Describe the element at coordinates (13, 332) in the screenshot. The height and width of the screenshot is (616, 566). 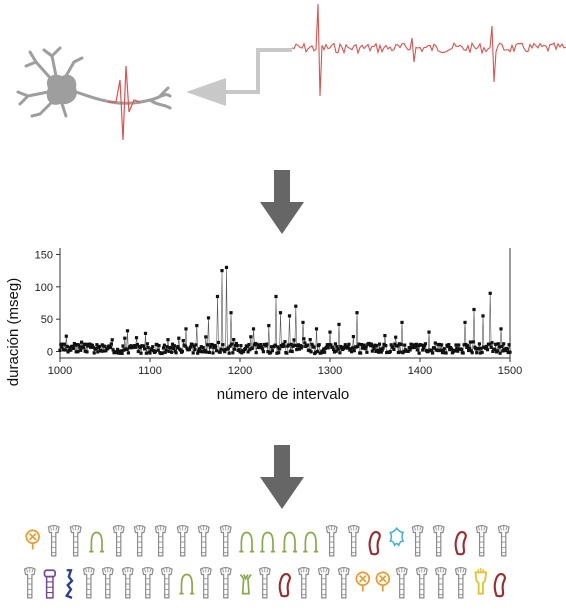
I see `y-axis-label: duración (mseg)` at that location.